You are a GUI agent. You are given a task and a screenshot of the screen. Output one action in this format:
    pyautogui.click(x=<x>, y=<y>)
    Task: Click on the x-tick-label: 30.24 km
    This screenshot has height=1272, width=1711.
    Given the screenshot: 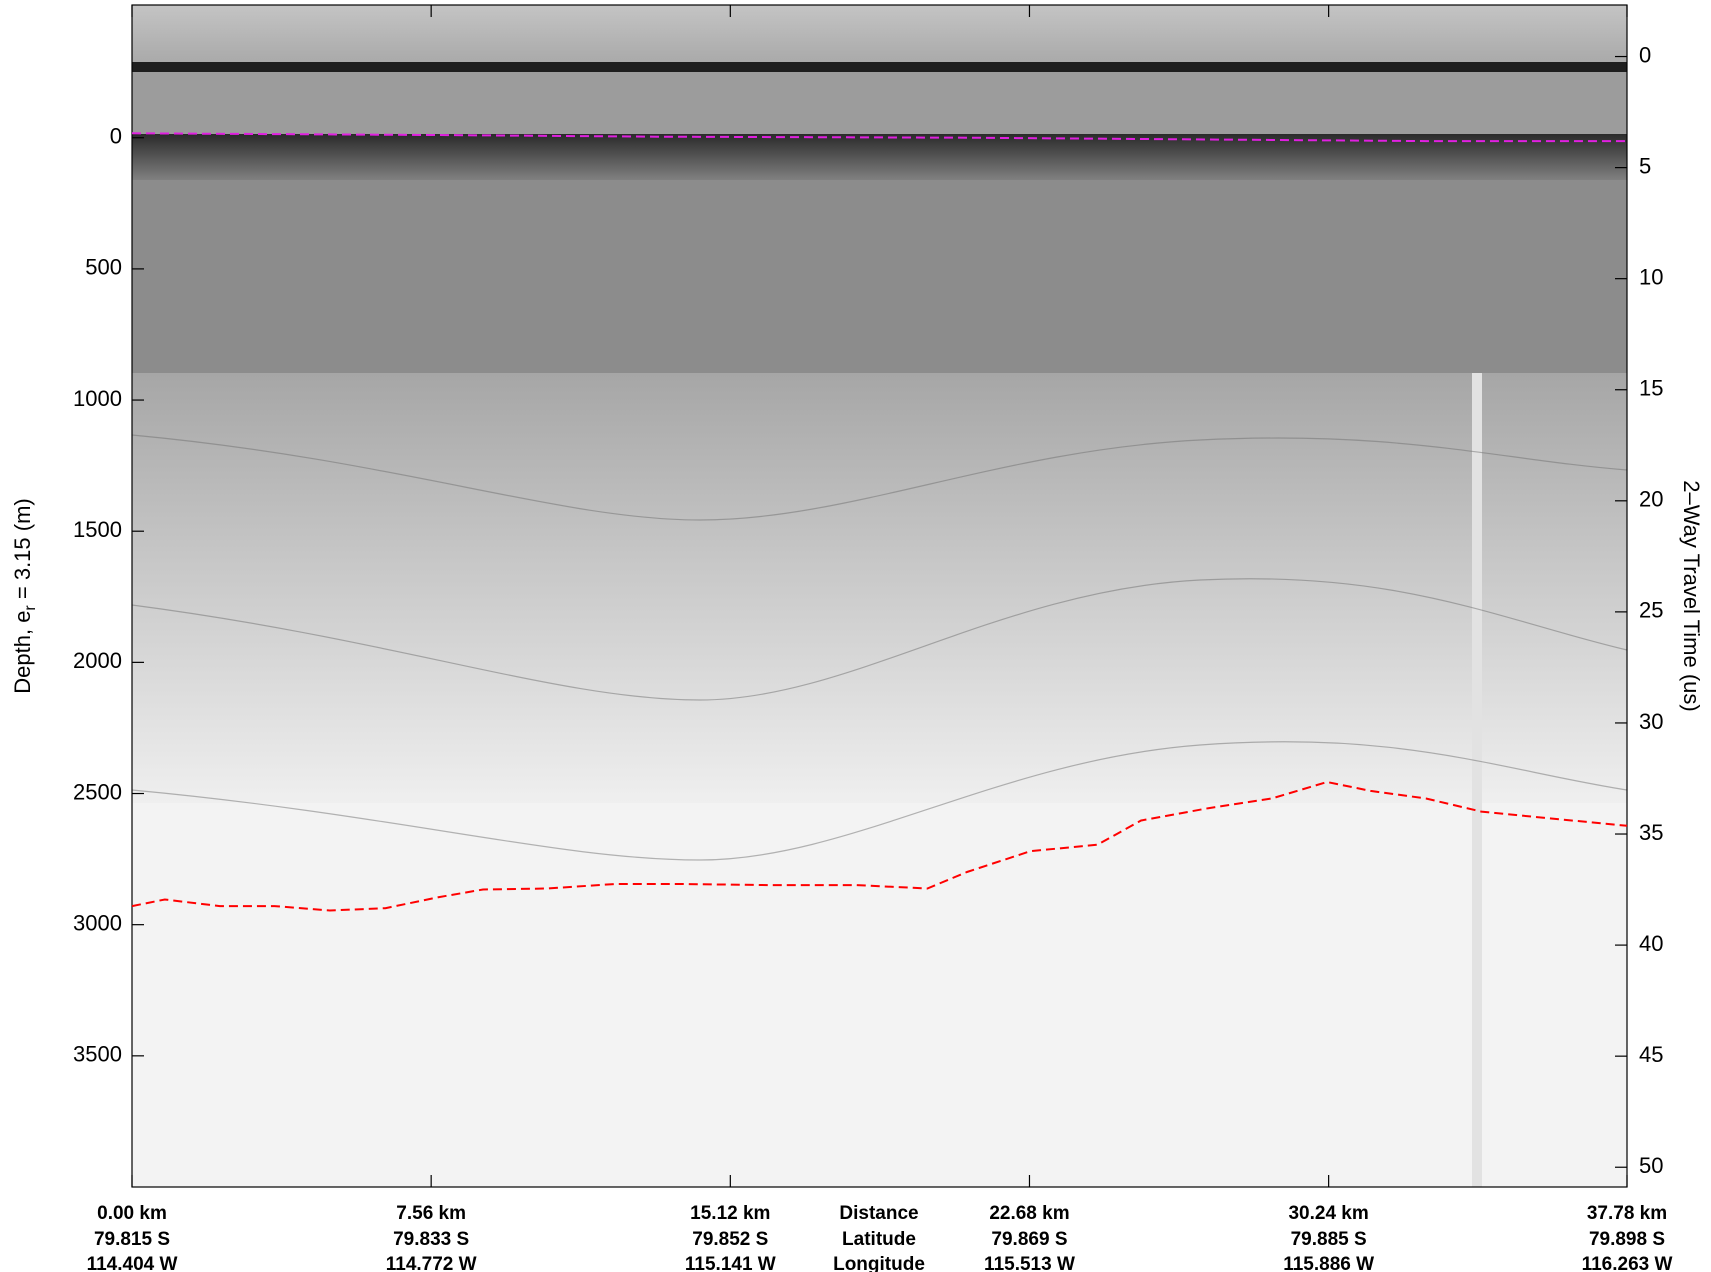 What is the action you would take?
    pyautogui.click(x=1328, y=1213)
    